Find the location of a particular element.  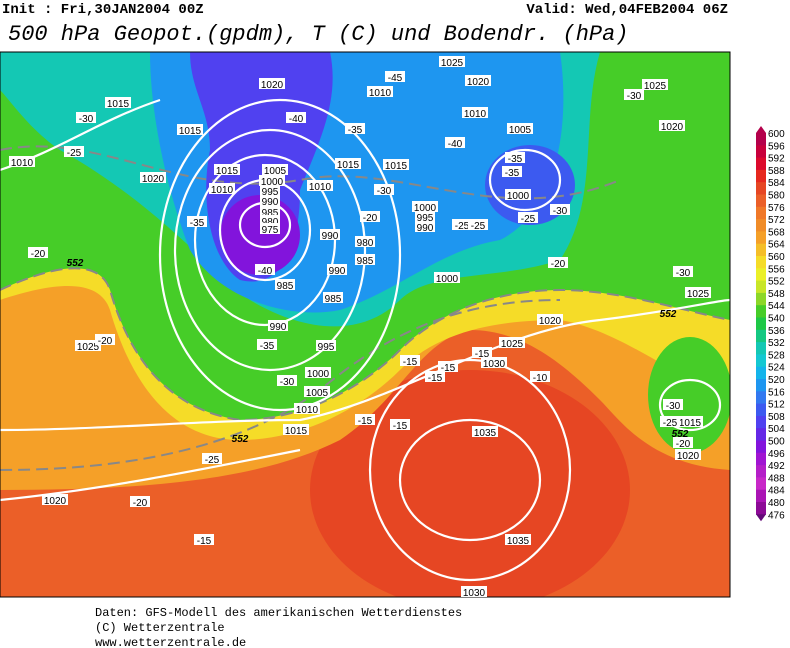

colorbar-label: 532 is located at coordinates (776, 343).